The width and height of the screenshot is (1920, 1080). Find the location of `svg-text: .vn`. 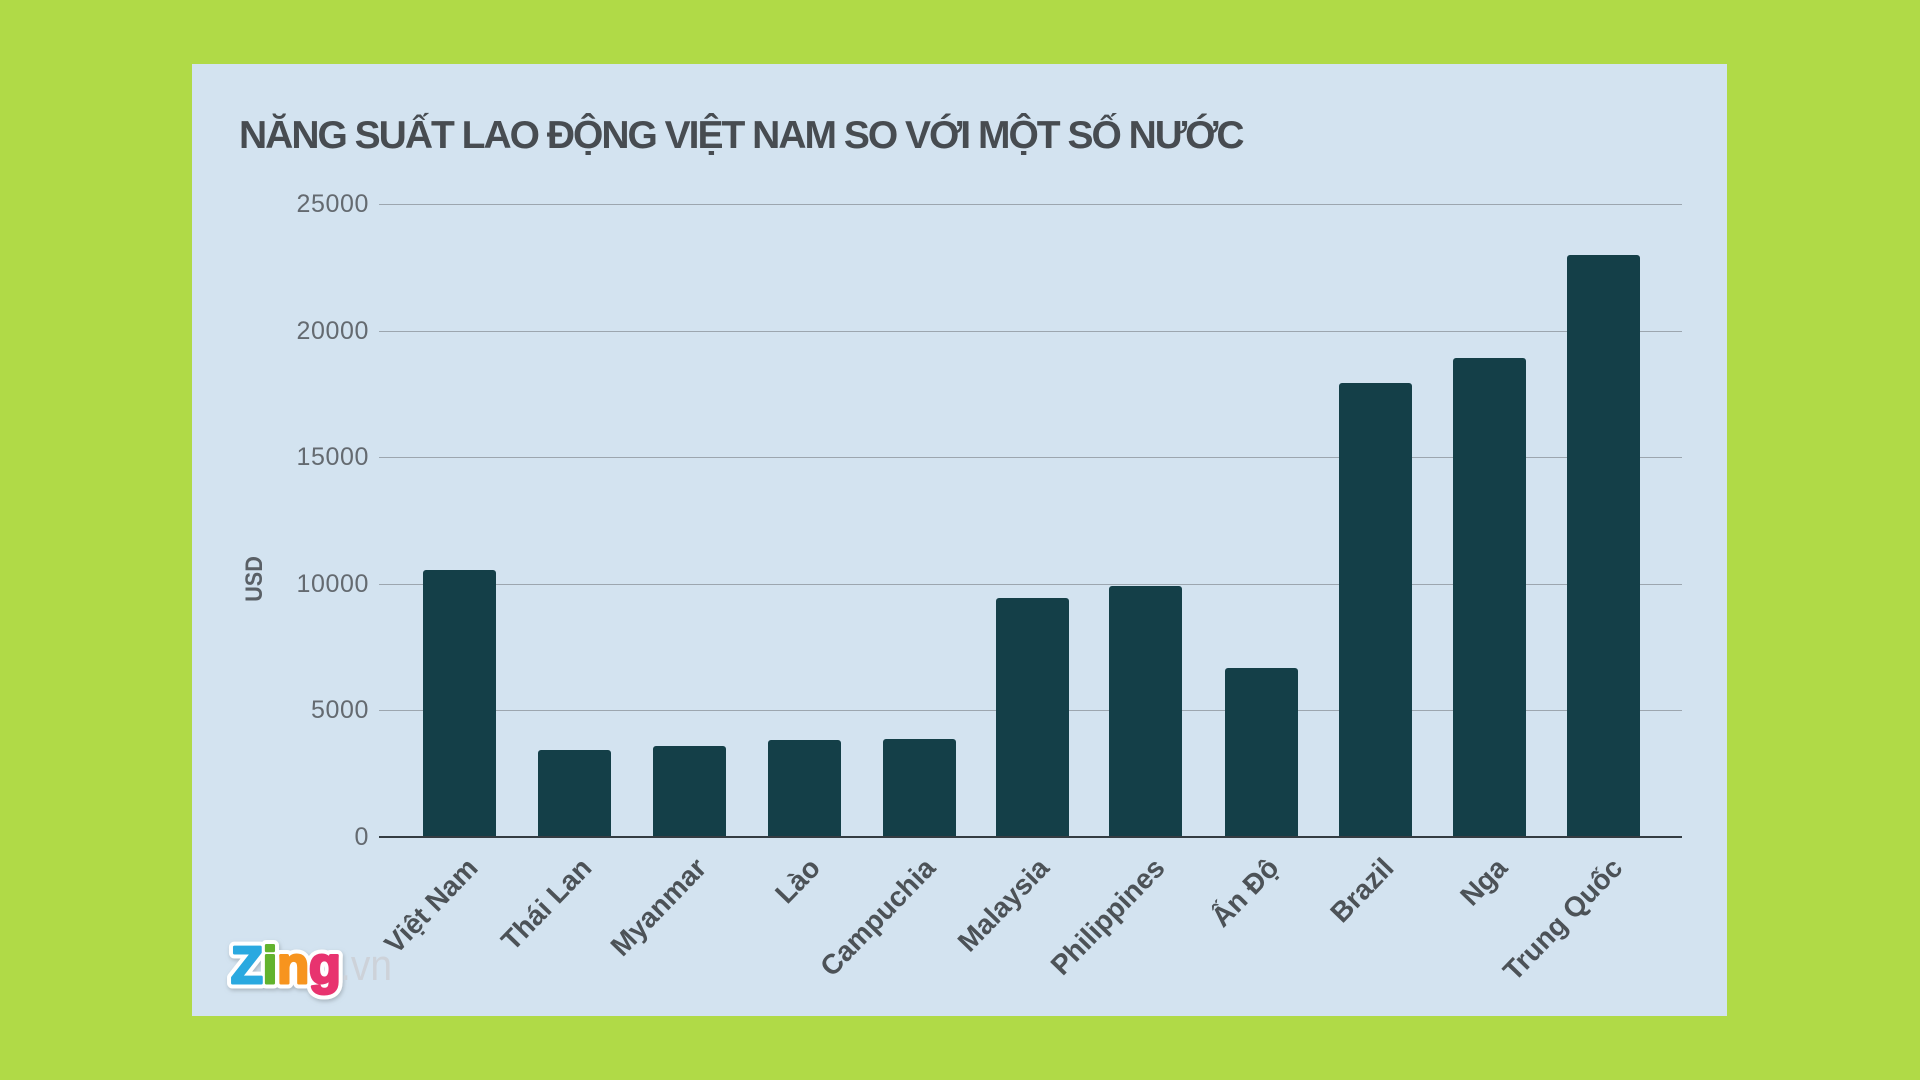

svg-text: .vn is located at coordinates (366, 965).